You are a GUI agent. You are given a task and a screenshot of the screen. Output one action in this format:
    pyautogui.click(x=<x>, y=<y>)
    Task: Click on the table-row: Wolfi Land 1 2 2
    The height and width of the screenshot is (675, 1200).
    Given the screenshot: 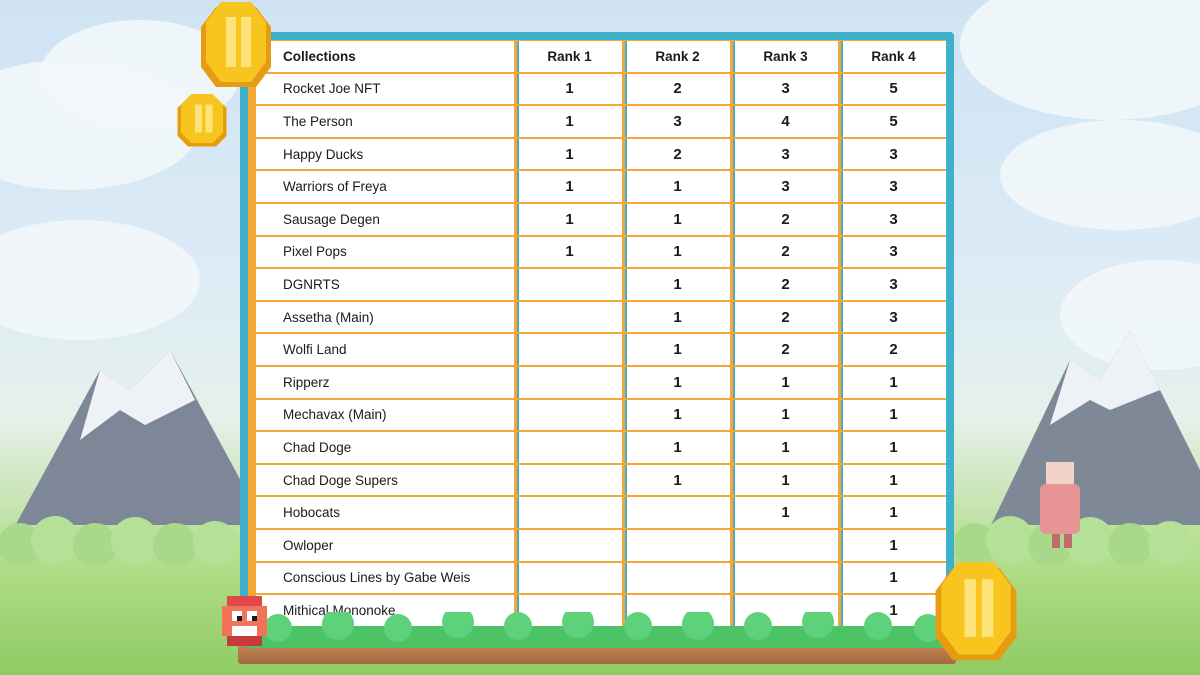 What is the action you would take?
    pyautogui.click(x=601, y=350)
    